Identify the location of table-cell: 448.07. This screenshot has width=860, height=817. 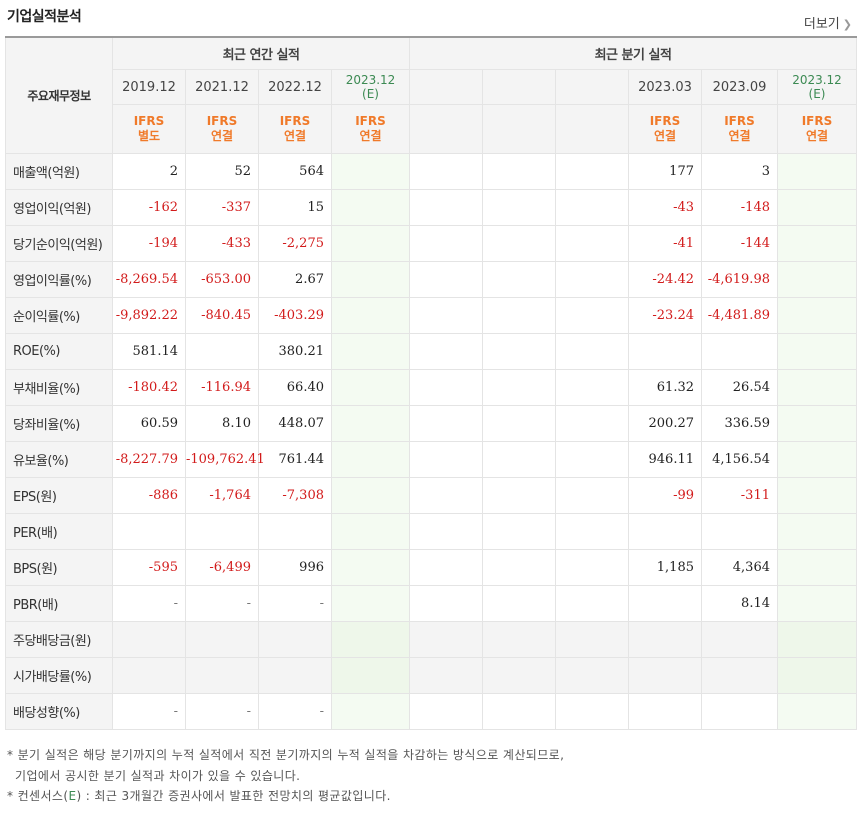
(295, 423).